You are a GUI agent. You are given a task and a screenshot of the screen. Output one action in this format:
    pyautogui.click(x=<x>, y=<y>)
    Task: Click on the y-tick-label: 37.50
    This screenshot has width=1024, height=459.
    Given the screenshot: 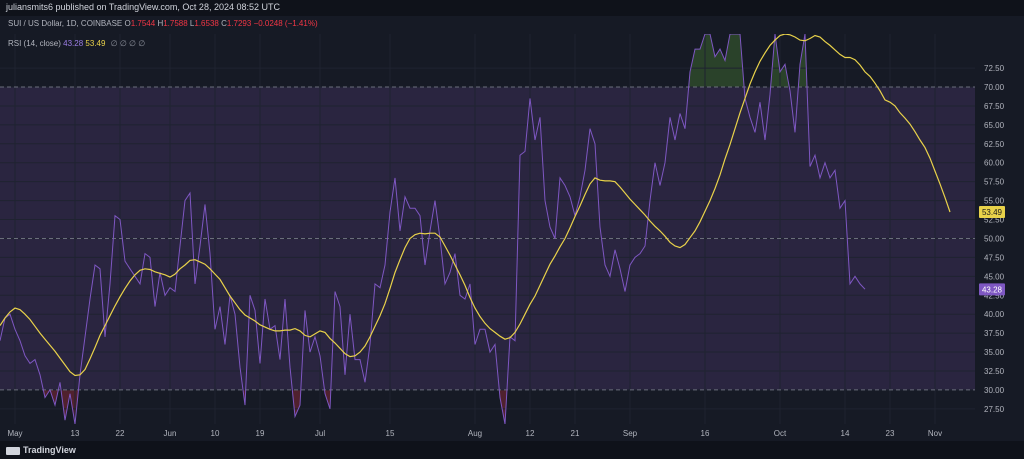 What is the action you would take?
    pyautogui.click(x=994, y=333)
    